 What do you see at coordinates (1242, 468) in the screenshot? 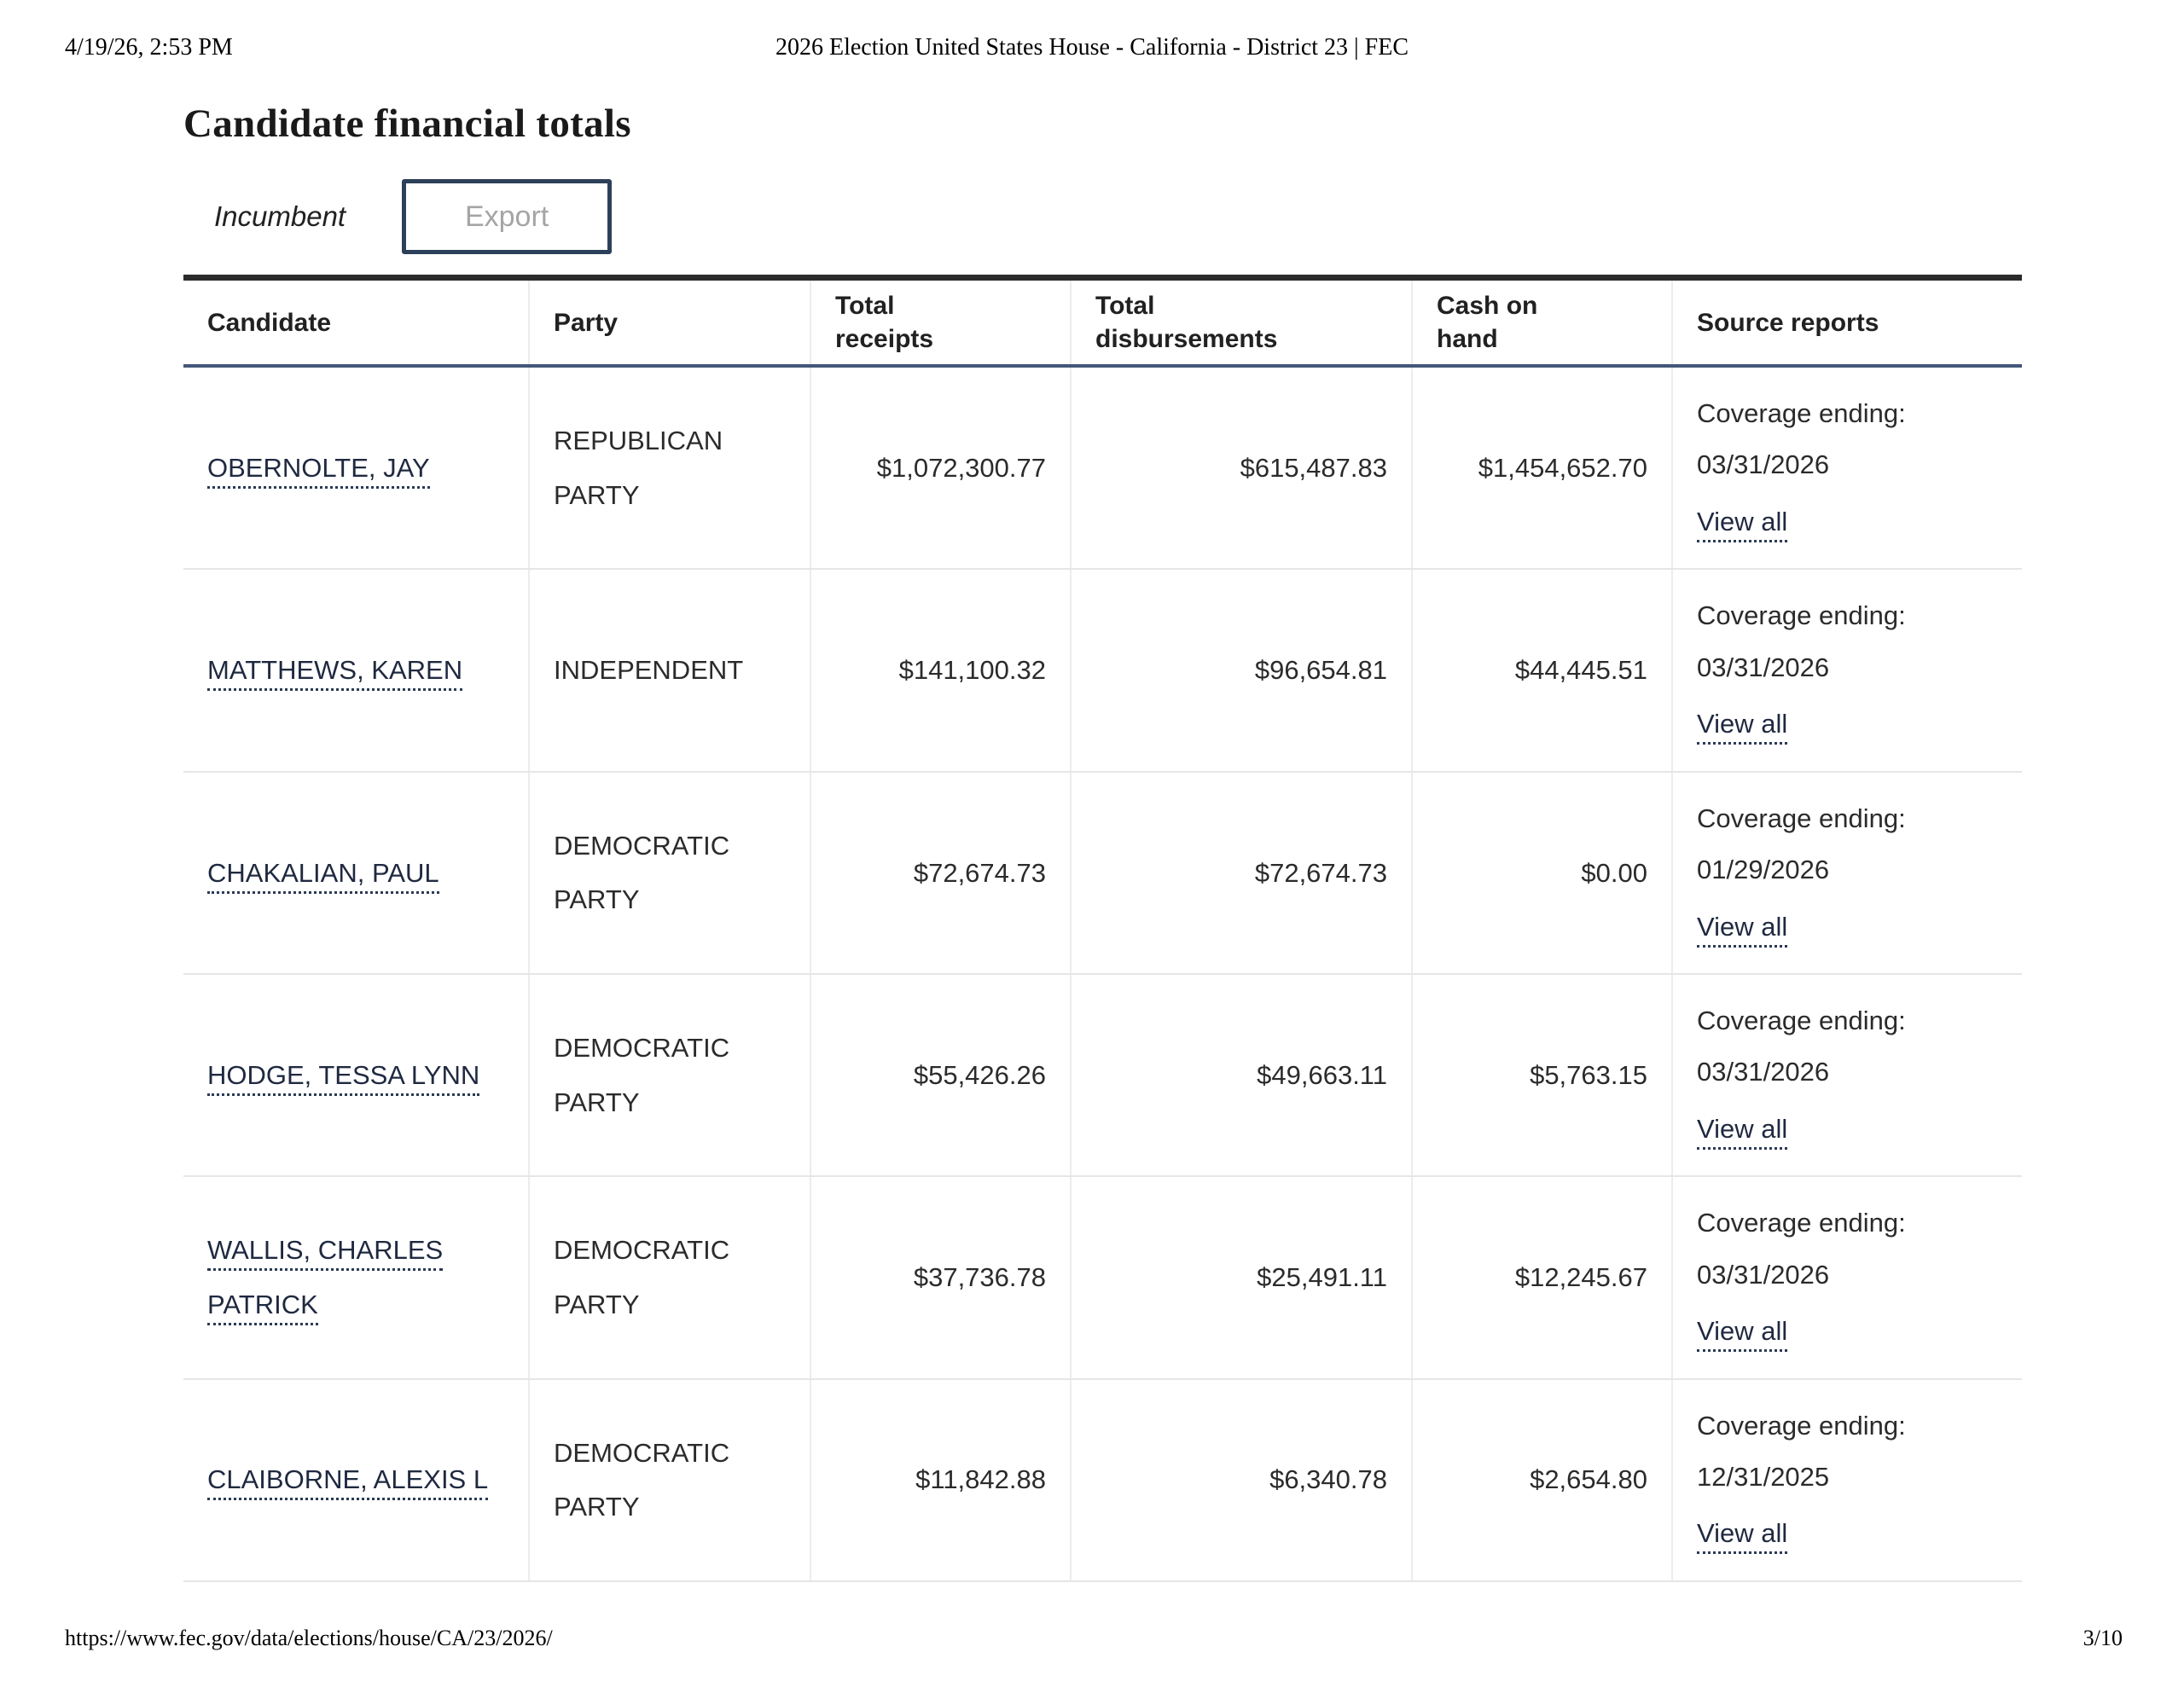
I see `total-disbursements-cell: $615,487.83` at bounding box center [1242, 468].